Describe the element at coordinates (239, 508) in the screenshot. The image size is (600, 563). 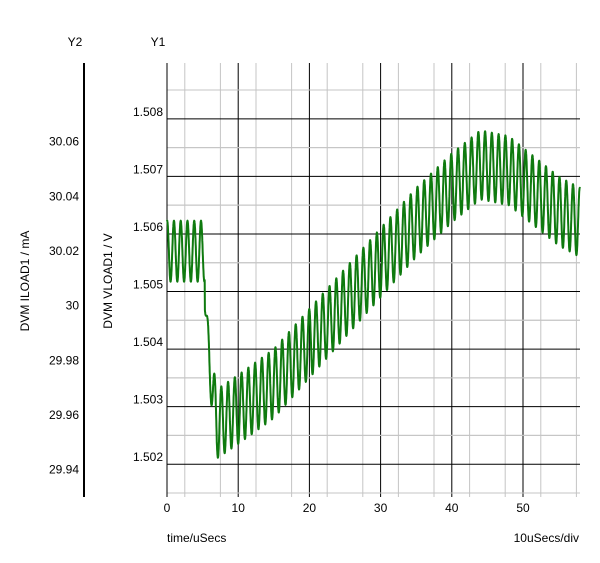
I see `x-tick-label: 10` at that location.